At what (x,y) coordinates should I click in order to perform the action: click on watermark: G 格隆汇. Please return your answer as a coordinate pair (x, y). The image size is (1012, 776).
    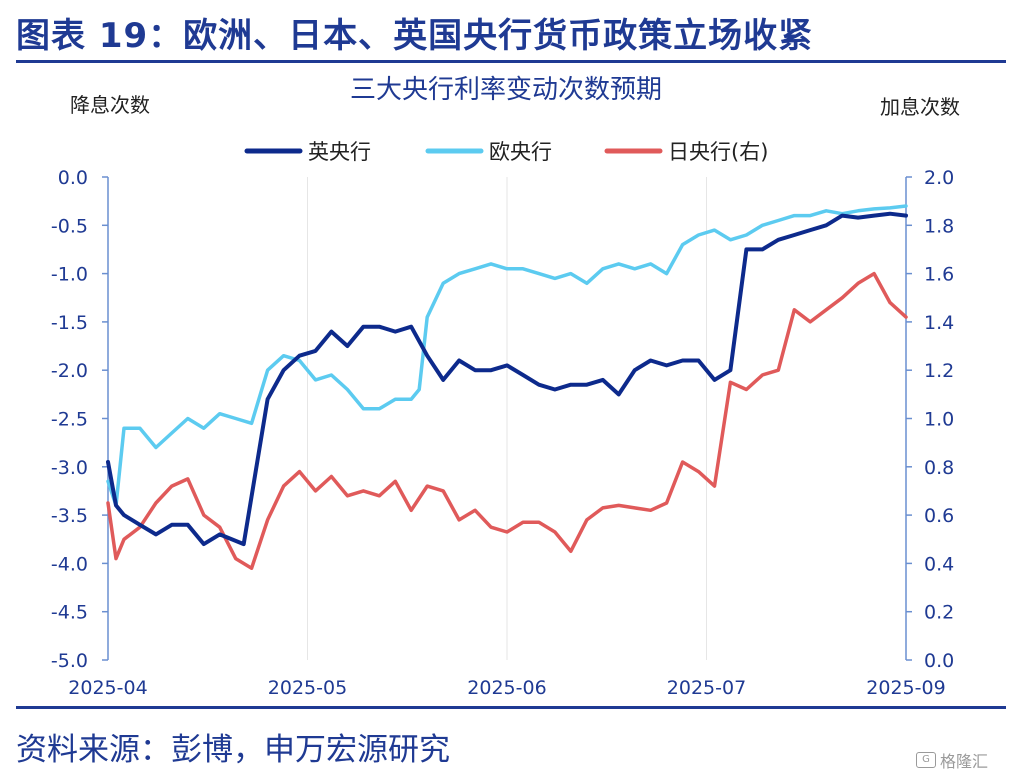
    Looking at the image, I should click on (951, 760).